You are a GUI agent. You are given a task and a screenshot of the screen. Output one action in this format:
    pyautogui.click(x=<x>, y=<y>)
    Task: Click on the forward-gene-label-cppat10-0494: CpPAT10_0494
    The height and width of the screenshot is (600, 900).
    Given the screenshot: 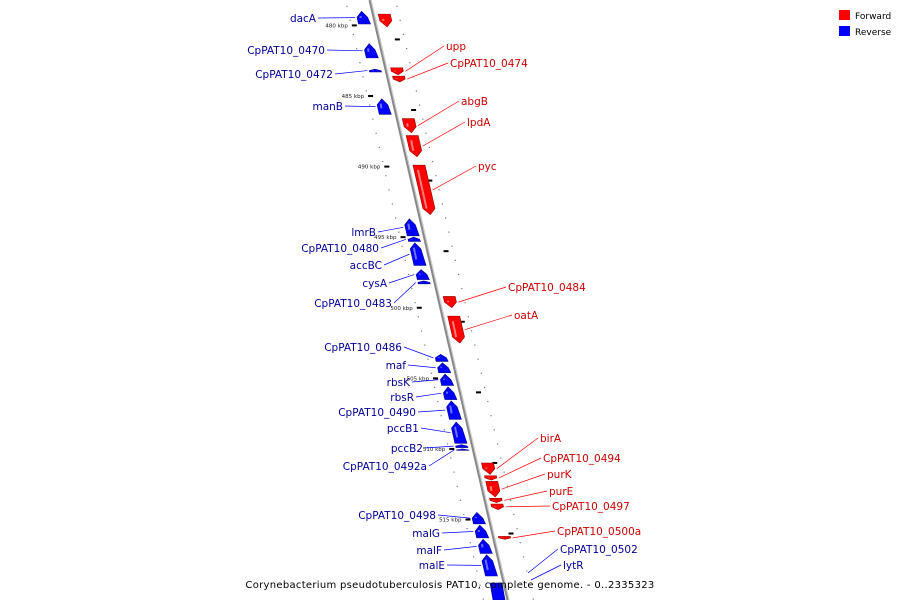 What is the action you would take?
    pyautogui.click(x=582, y=459)
    